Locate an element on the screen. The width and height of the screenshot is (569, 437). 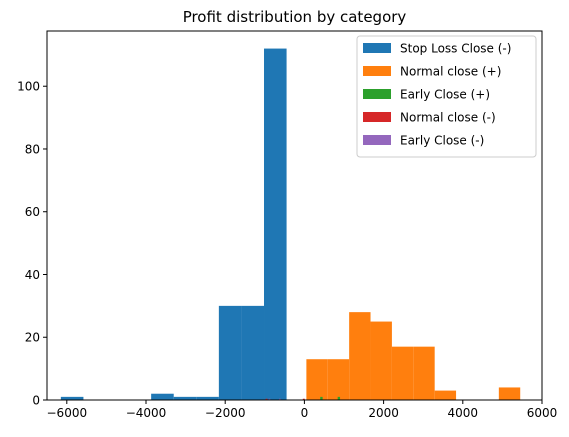
x-tick-label: −6000 is located at coordinates (67, 413).